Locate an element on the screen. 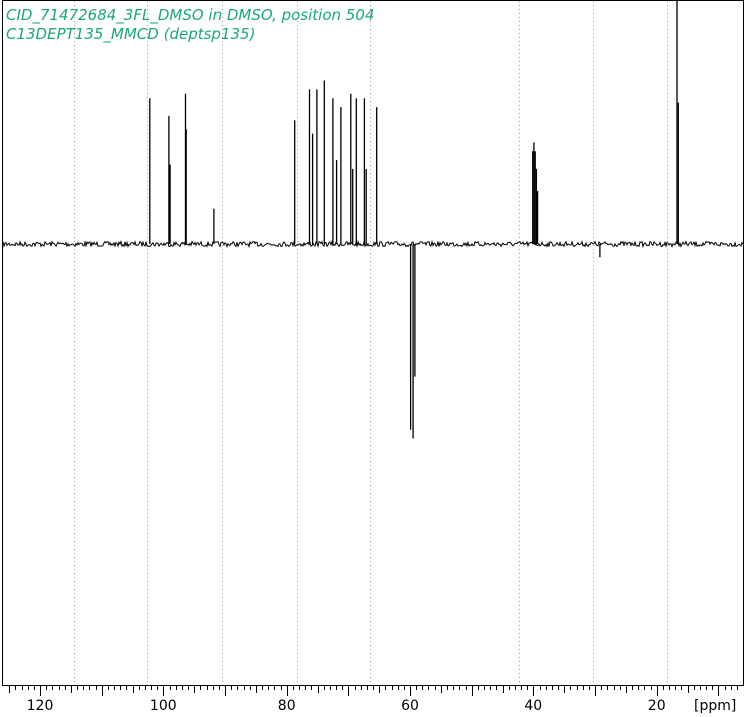  x-tick-label: 20 is located at coordinates (657, 706).